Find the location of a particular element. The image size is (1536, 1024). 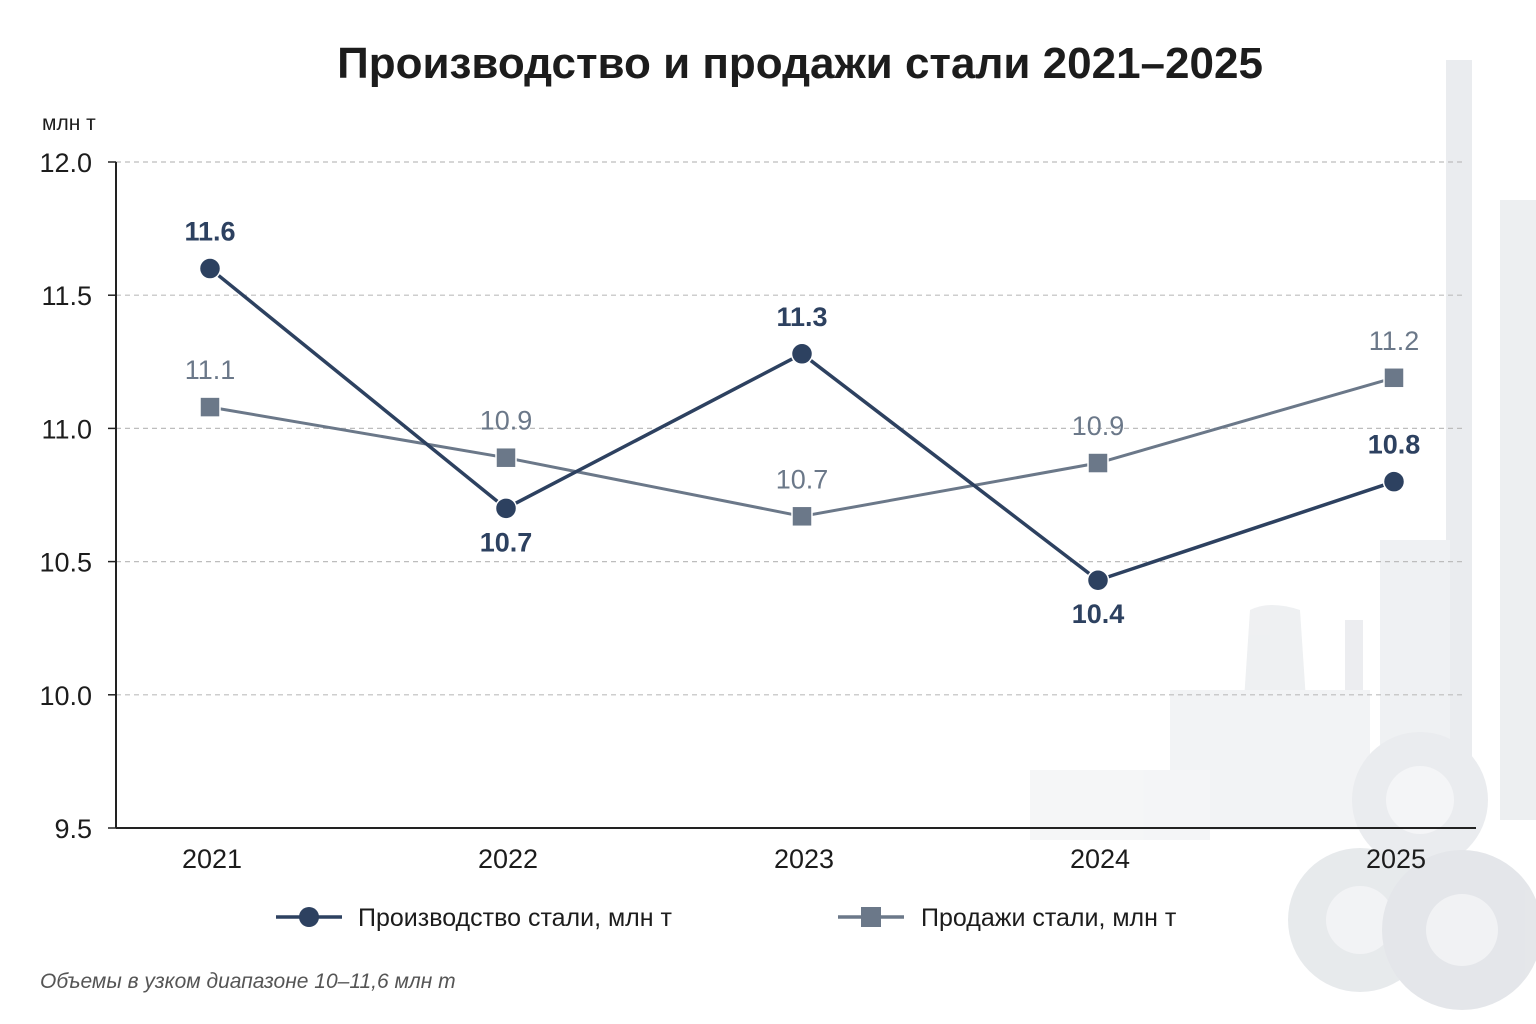

sales-data-label: 11.2 is located at coordinates (1394, 341).